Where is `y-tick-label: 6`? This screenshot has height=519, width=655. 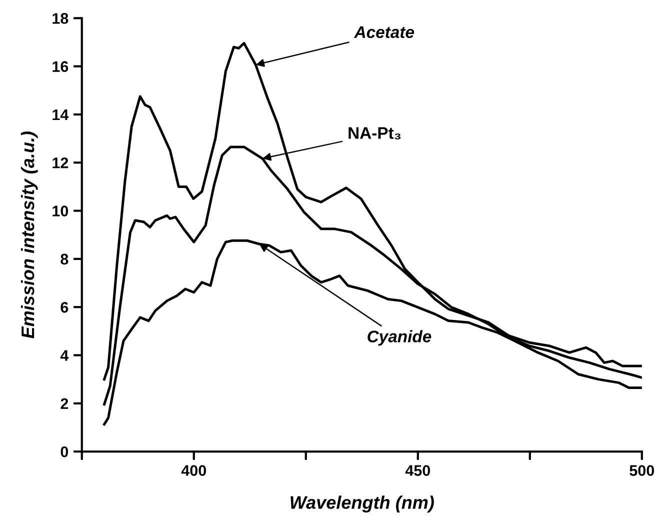
y-tick-label: 6 is located at coordinates (64, 307).